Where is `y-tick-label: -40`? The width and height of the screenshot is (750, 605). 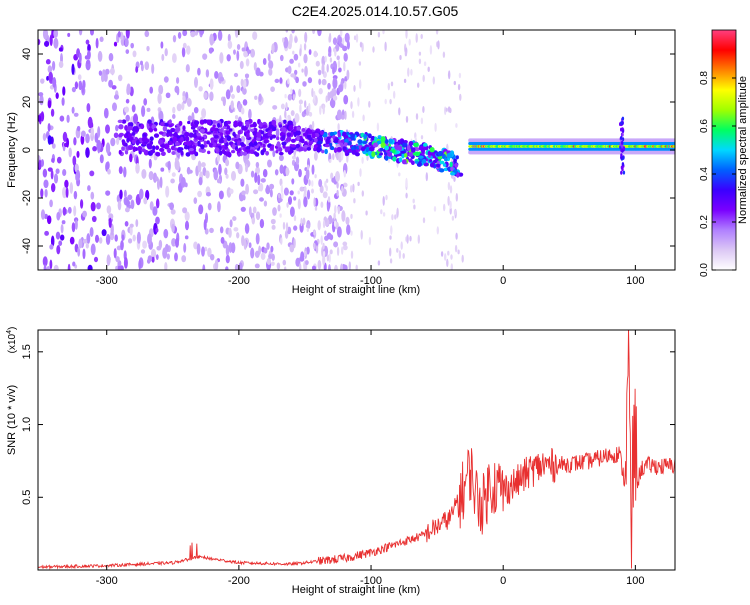 y-tick-label: -40 is located at coordinates (27, 246).